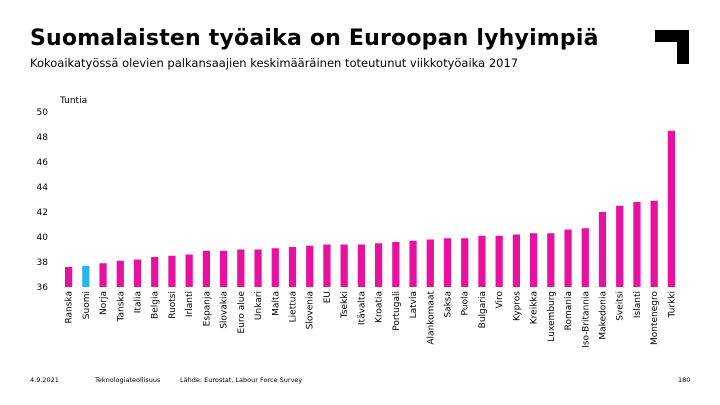  What do you see at coordinates (328, 297) in the screenshot?
I see `x-tick-label: EU` at bounding box center [328, 297].